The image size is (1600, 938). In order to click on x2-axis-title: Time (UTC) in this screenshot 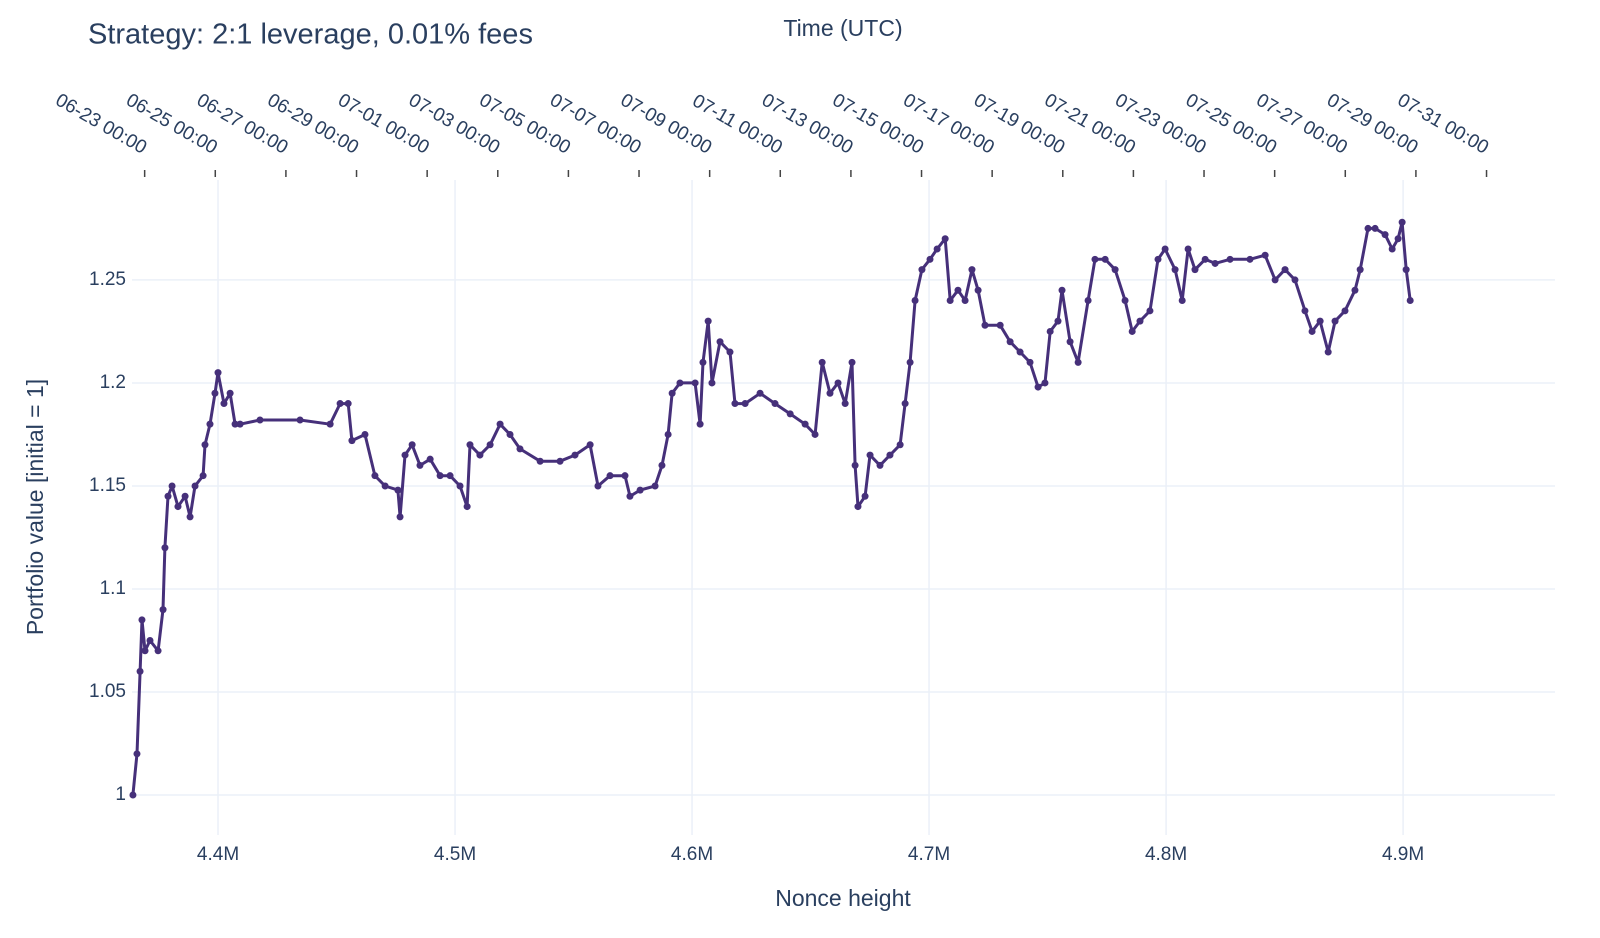, I will do `click(842, 28)`.